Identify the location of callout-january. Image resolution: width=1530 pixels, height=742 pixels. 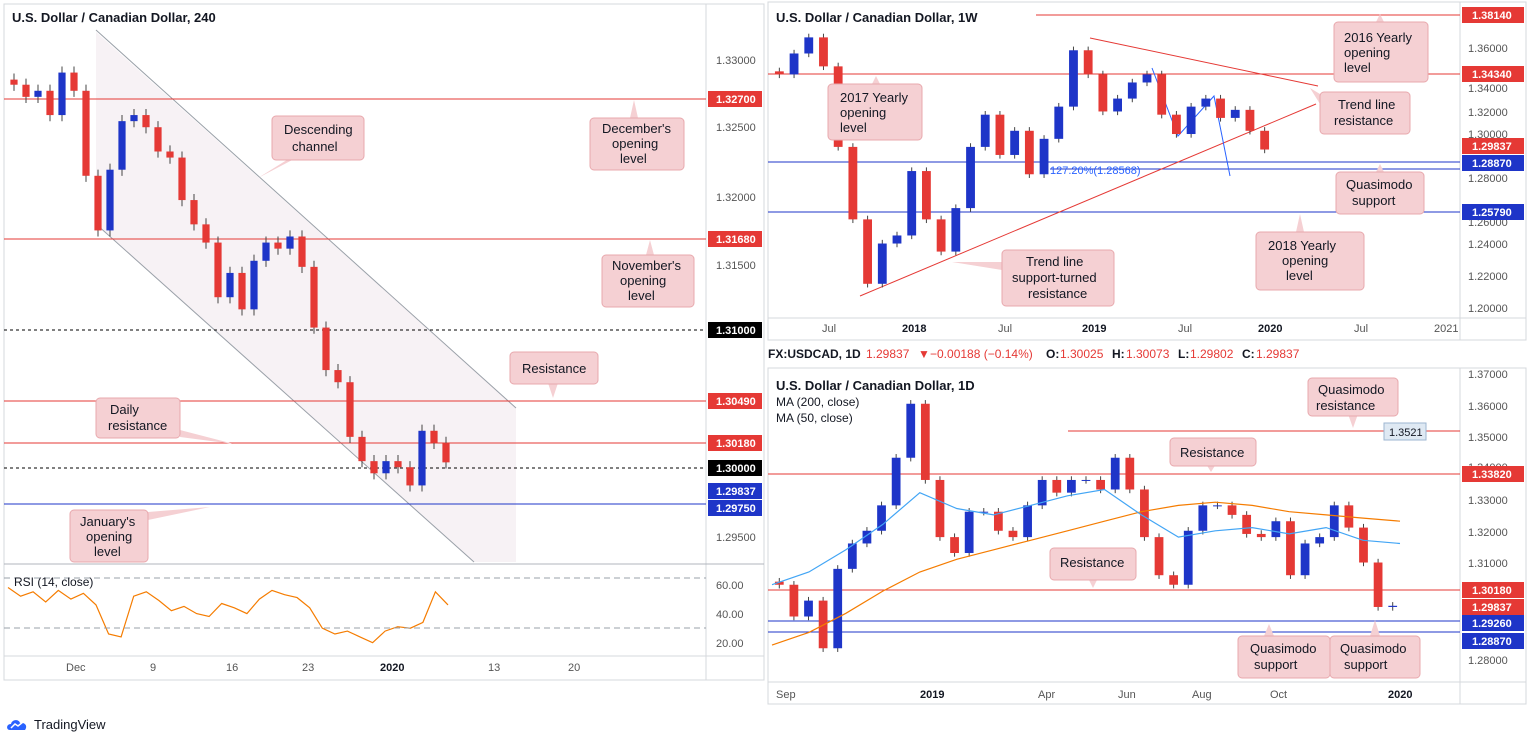
(109, 536).